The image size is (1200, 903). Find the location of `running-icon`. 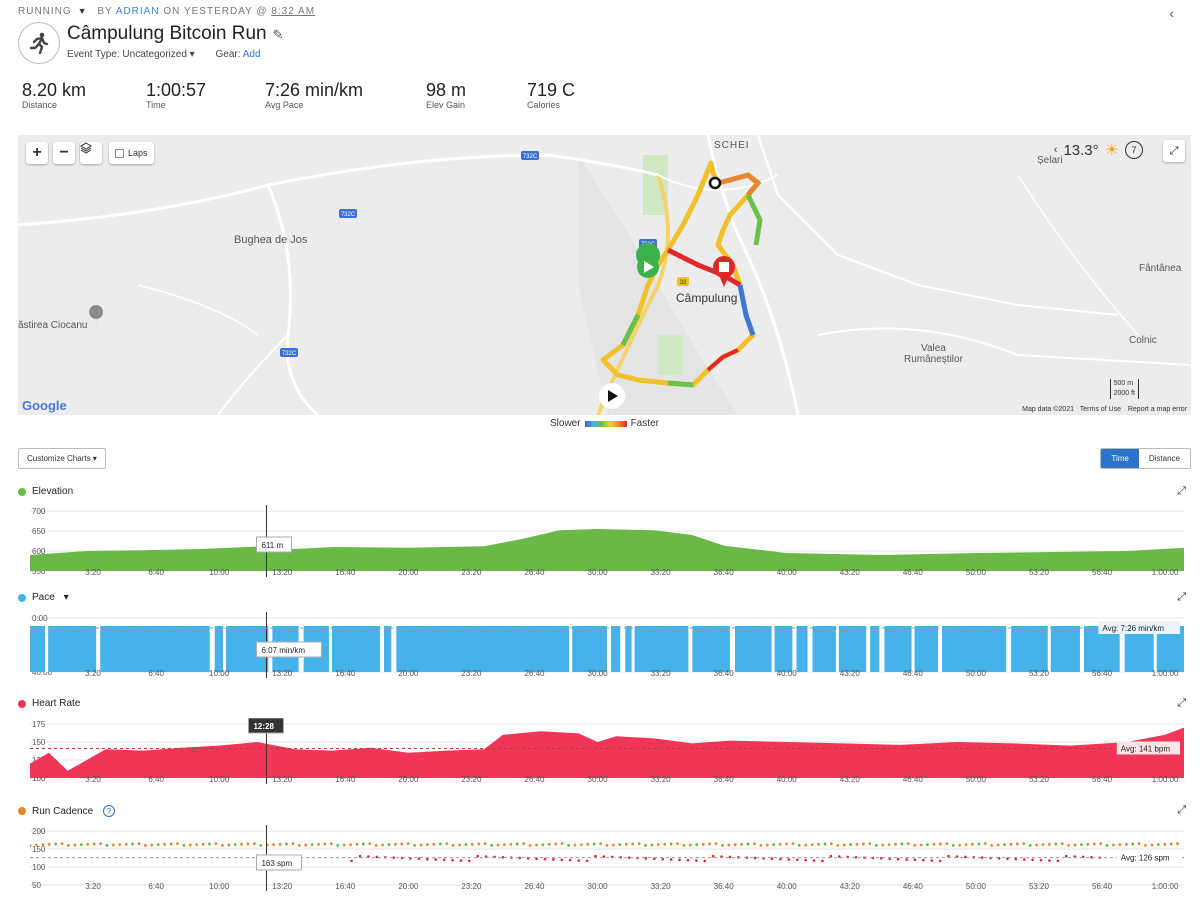

running-icon is located at coordinates (39, 43).